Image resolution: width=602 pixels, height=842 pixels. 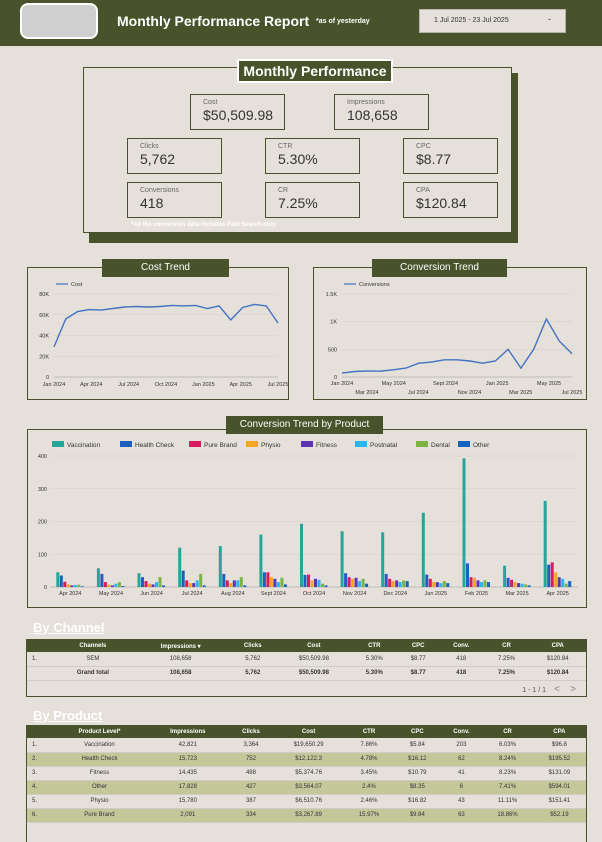 What do you see at coordinates (471, 20) in the screenshot?
I see `date-range-value: 1 Jul 2025 - 23 Jul 2025` at bounding box center [471, 20].